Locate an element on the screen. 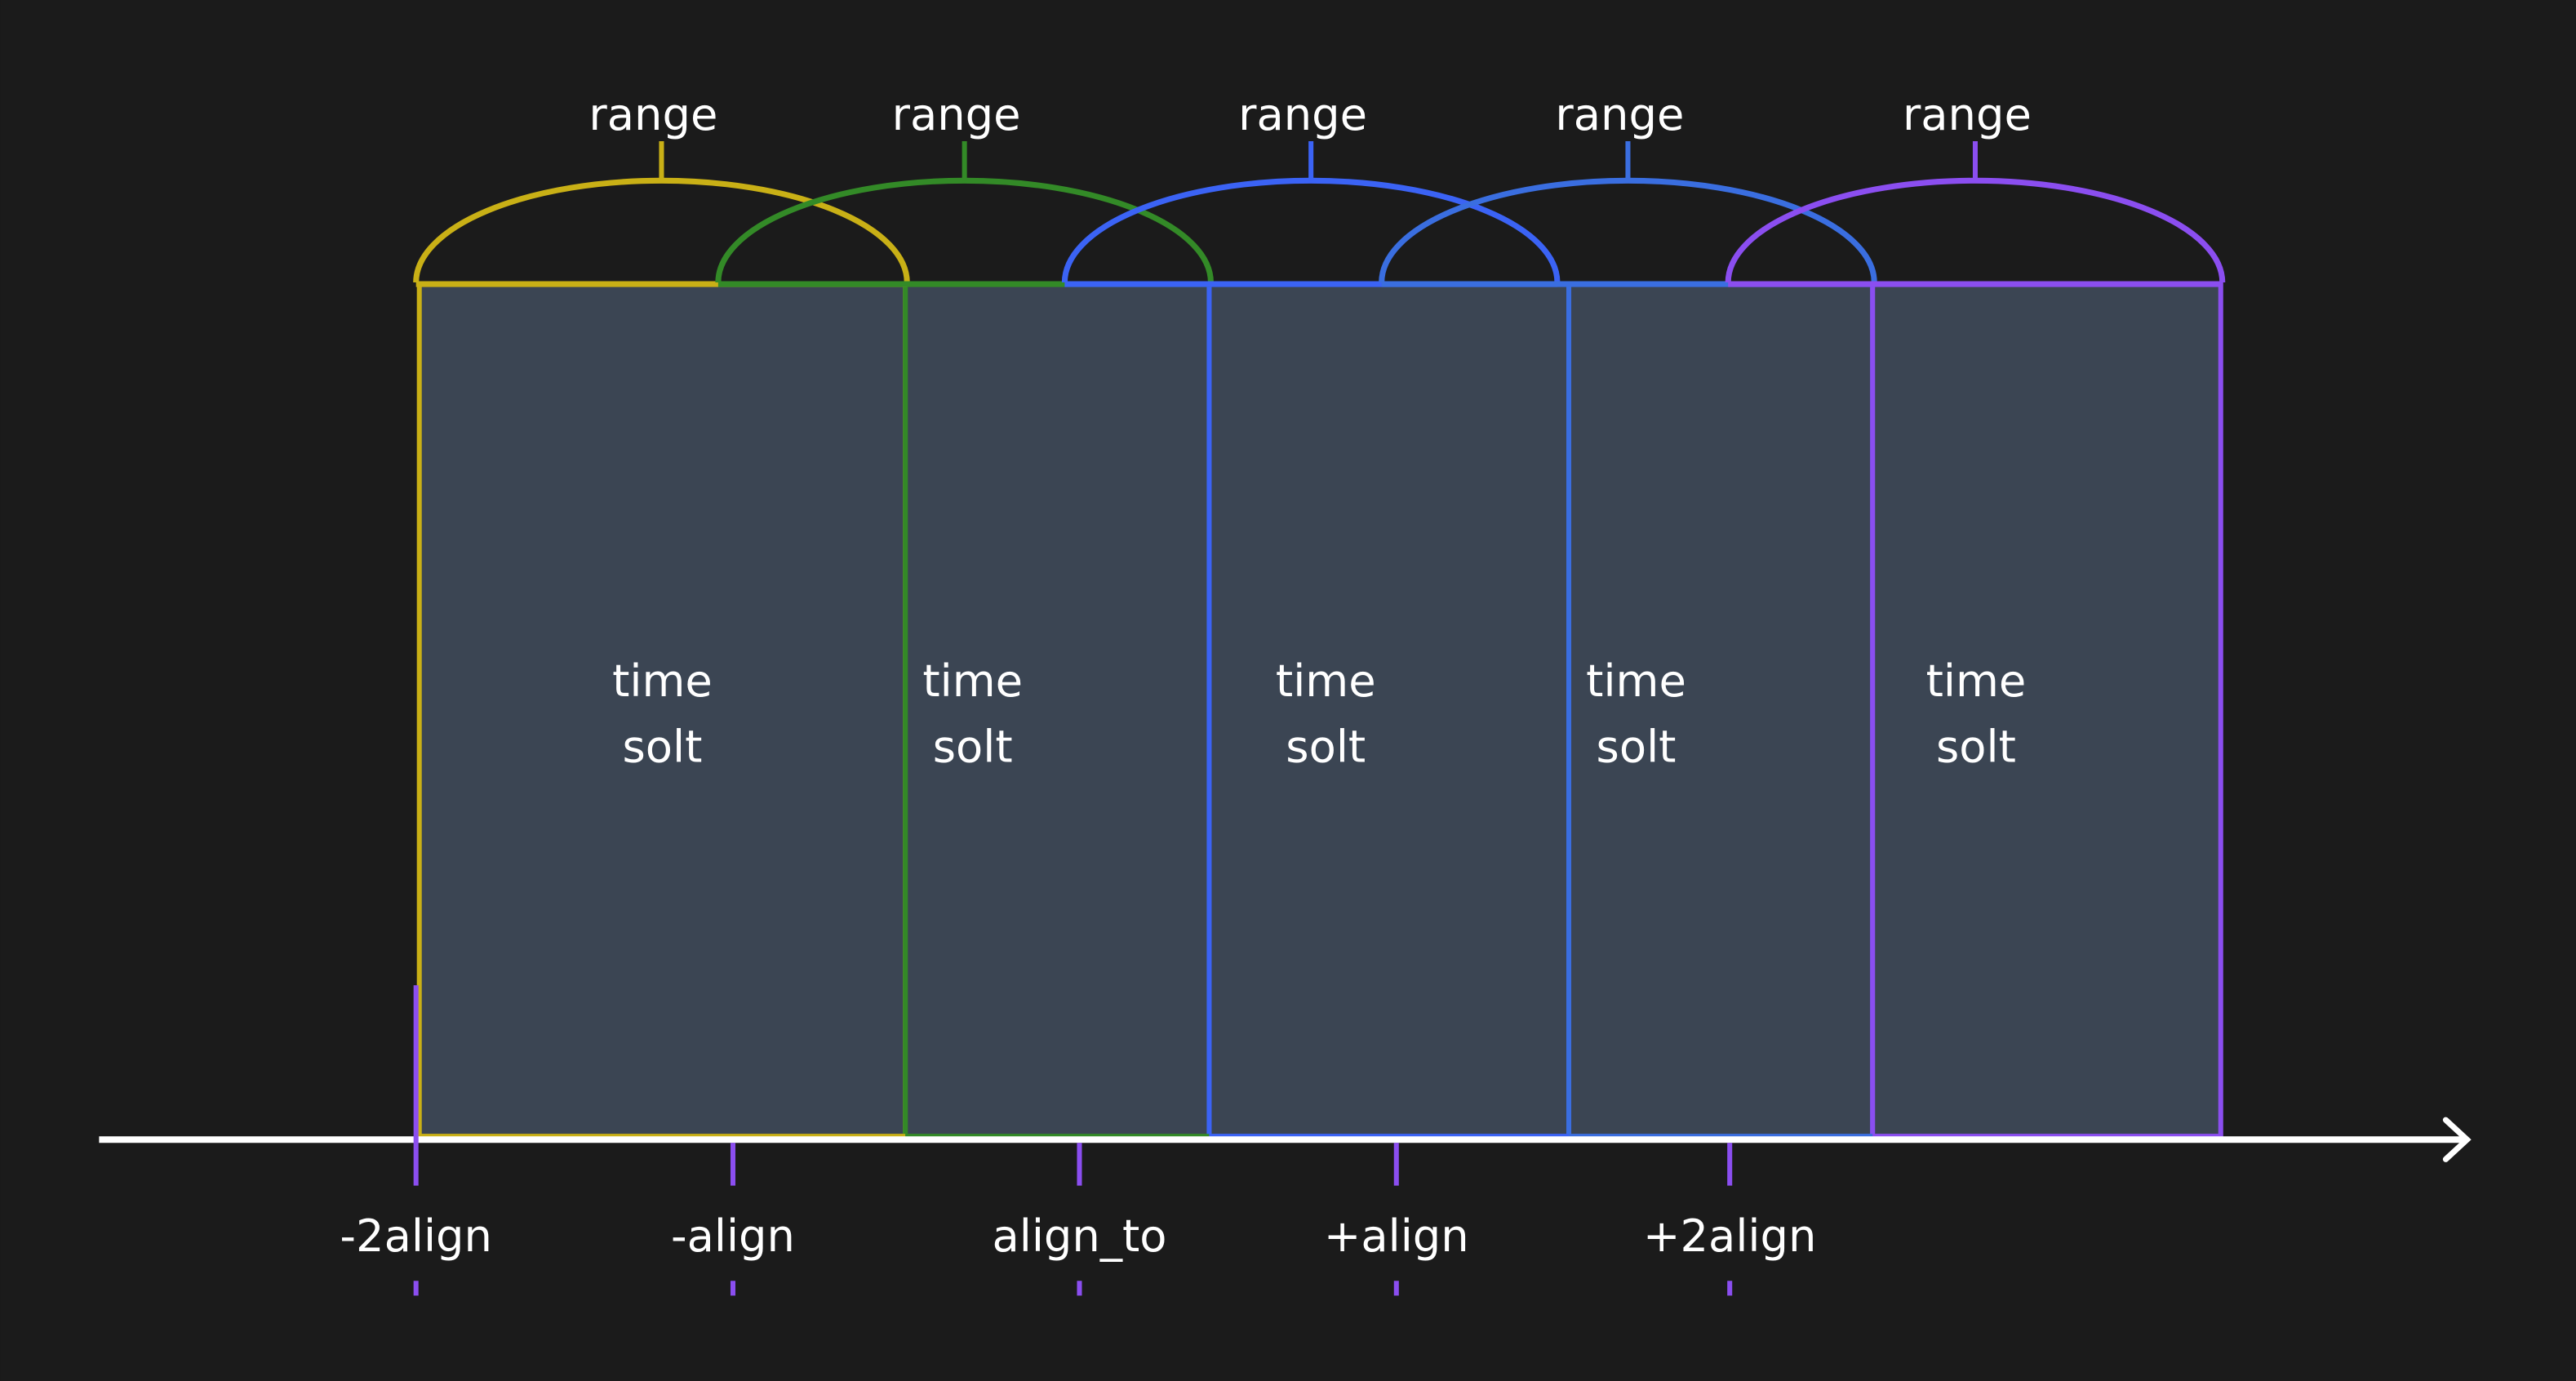  time-axis is located at coordinates (1285, 1139).